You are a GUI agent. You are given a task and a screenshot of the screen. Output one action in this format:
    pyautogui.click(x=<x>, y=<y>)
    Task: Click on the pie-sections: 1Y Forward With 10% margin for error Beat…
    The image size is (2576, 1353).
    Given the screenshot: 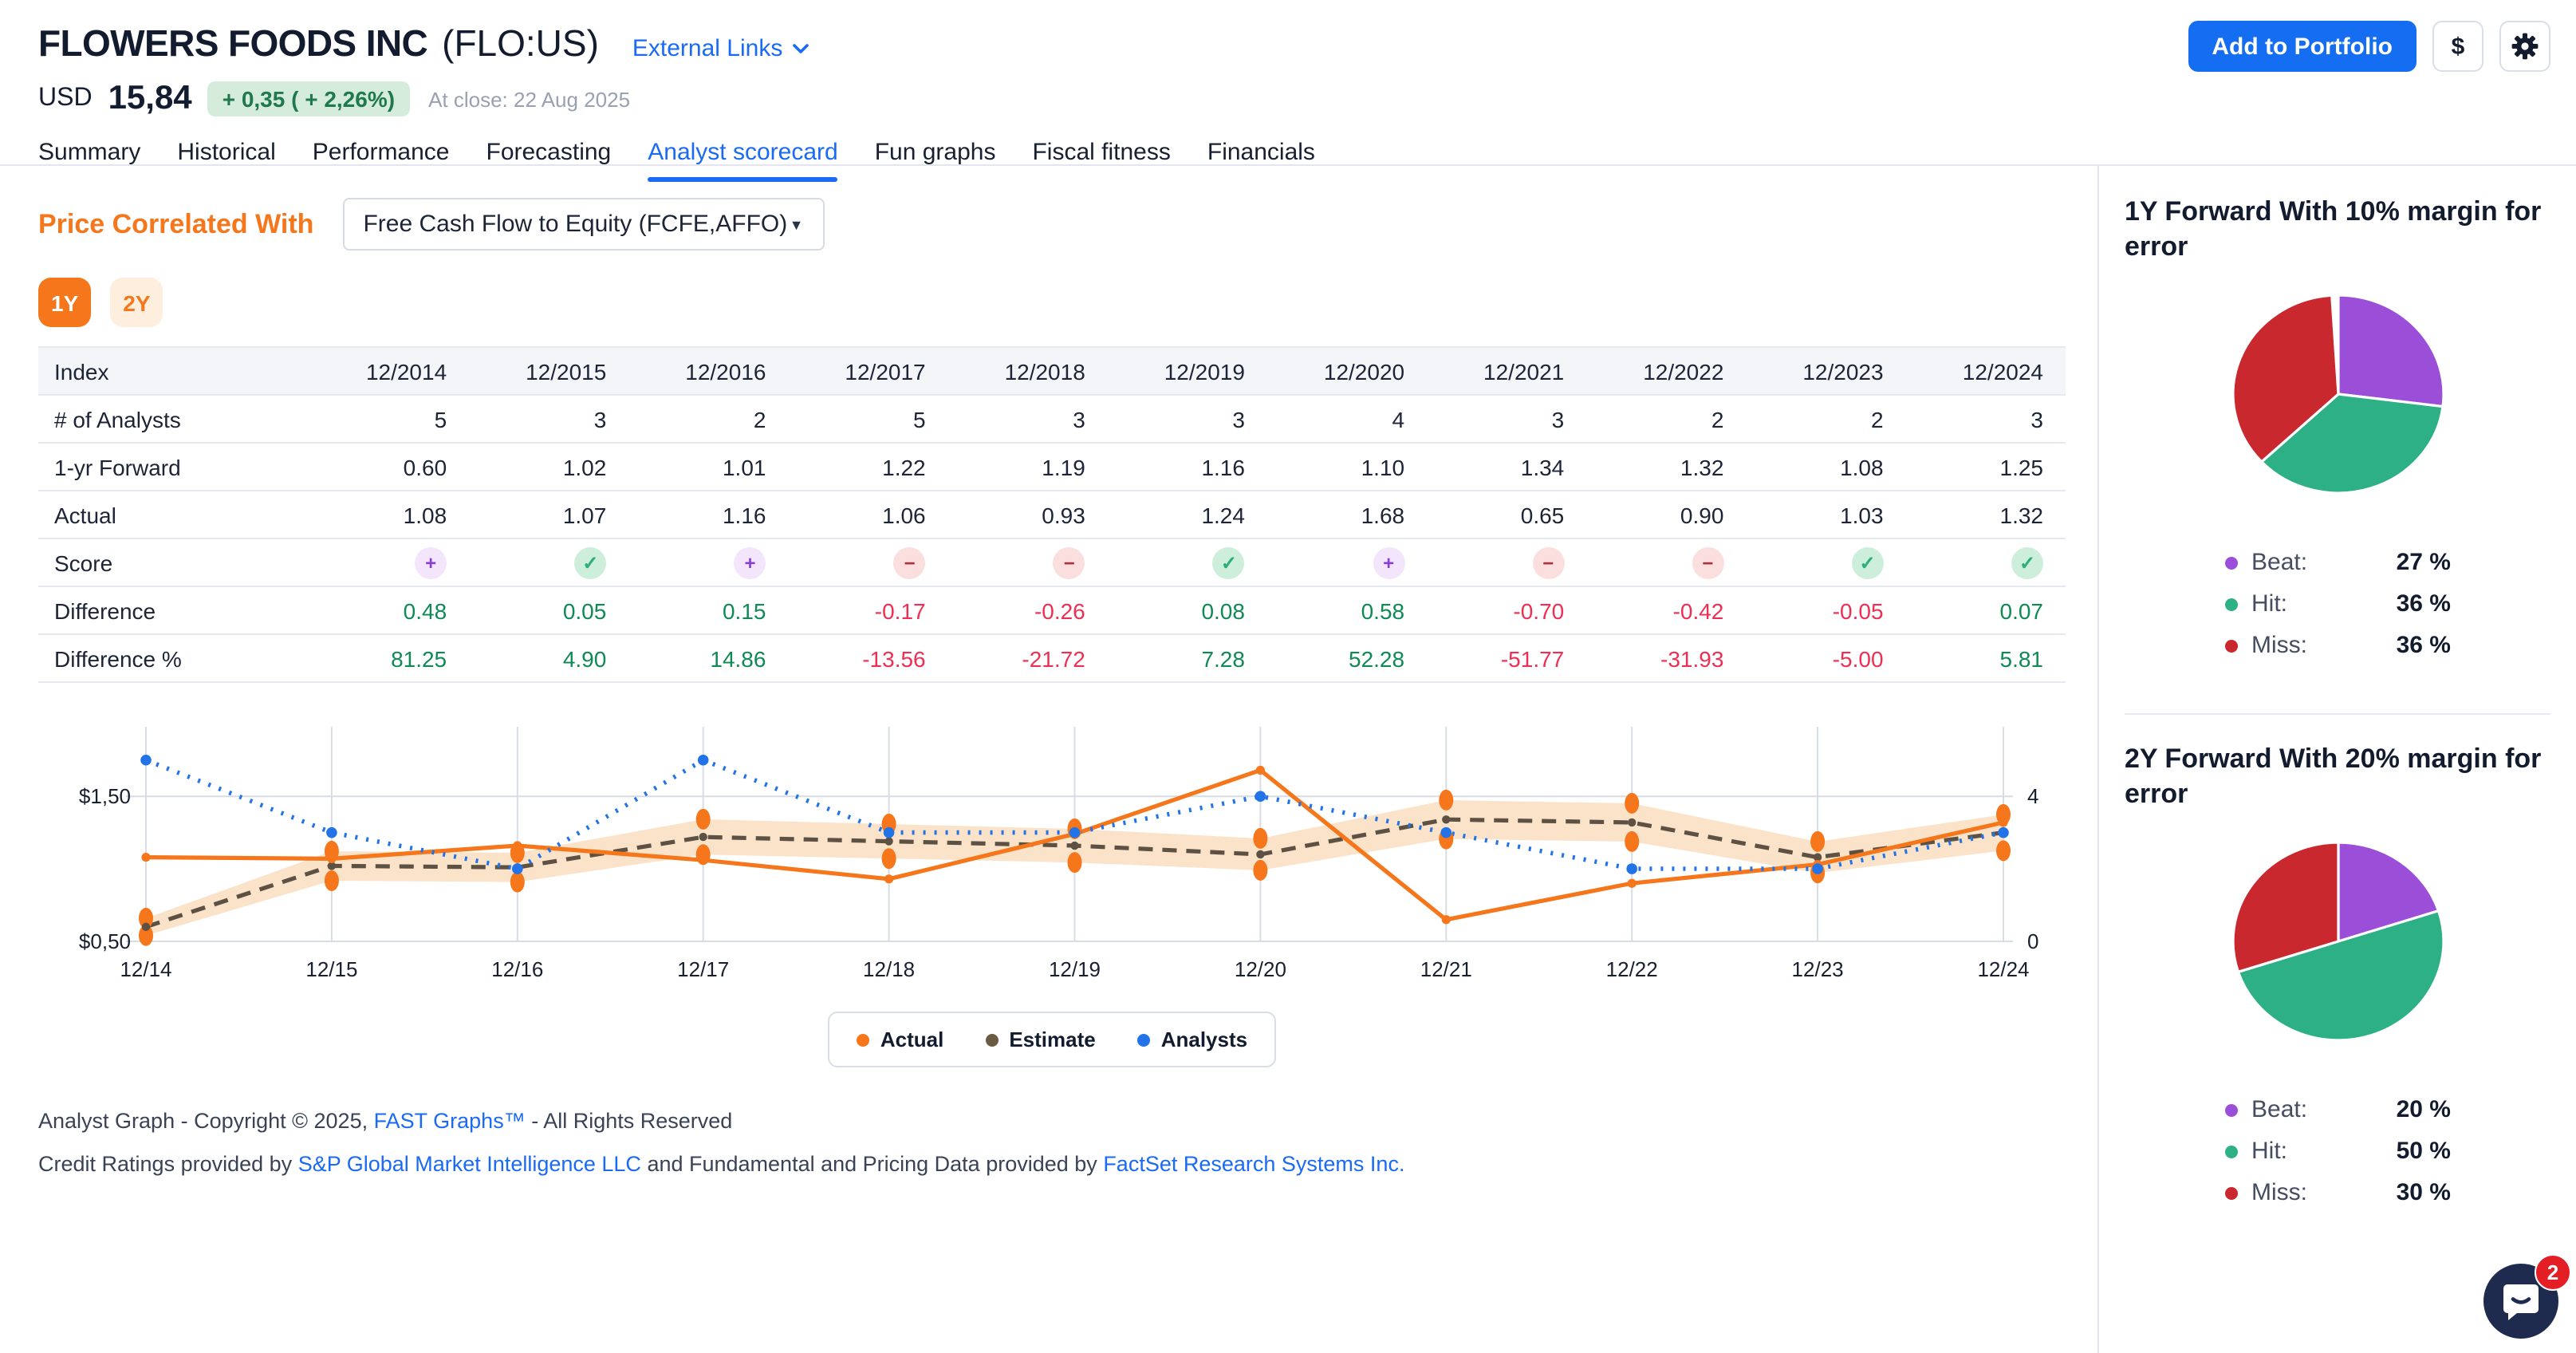 What is the action you would take?
    pyautogui.click(x=2337, y=701)
    